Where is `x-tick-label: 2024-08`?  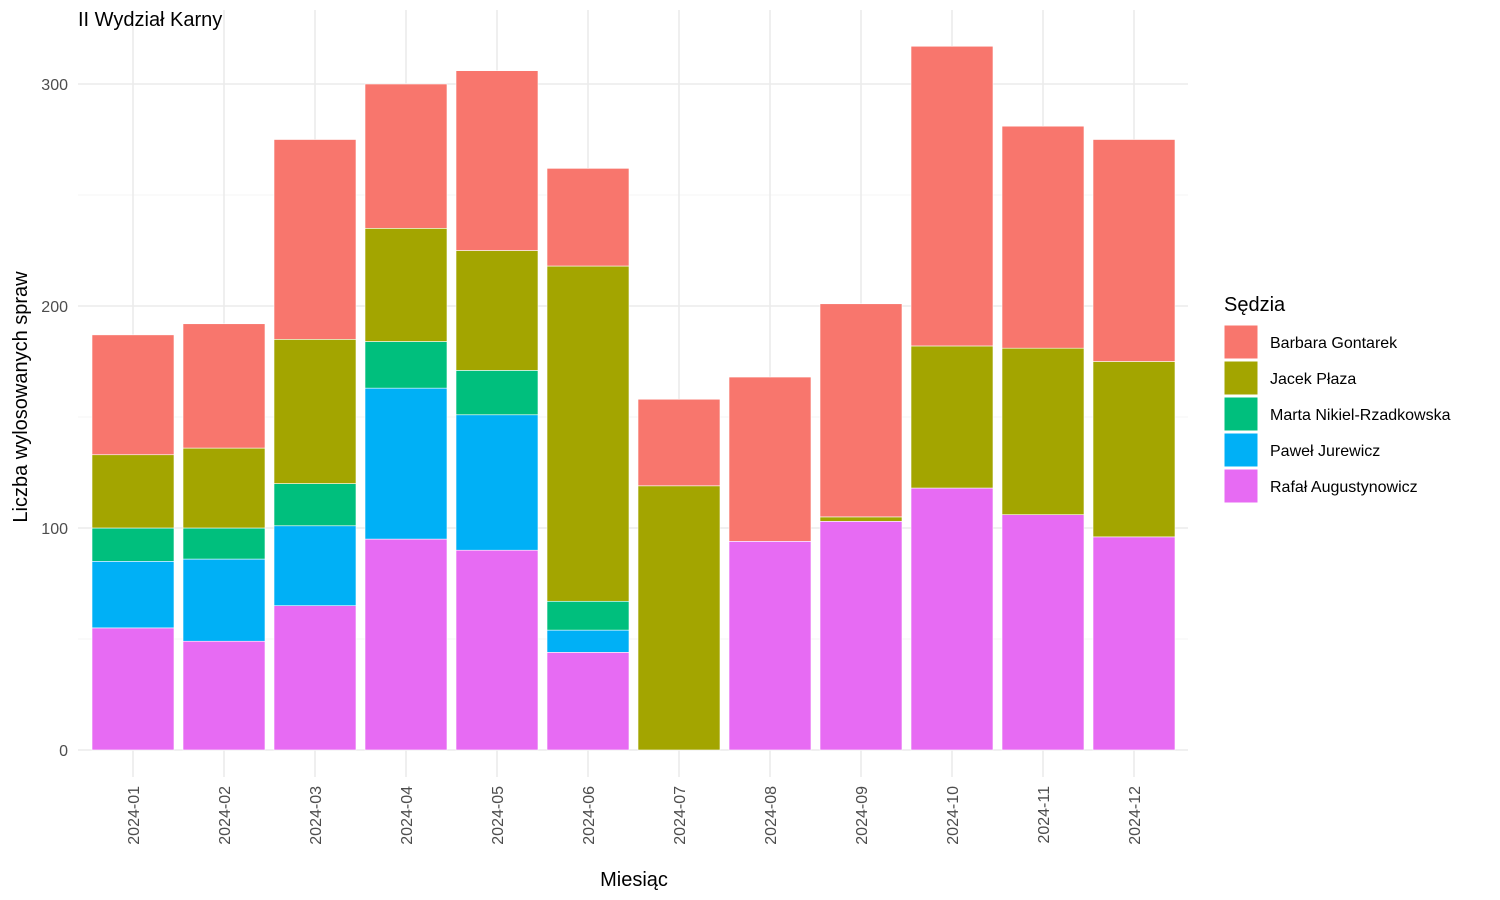
x-tick-label: 2024-08 is located at coordinates (771, 815).